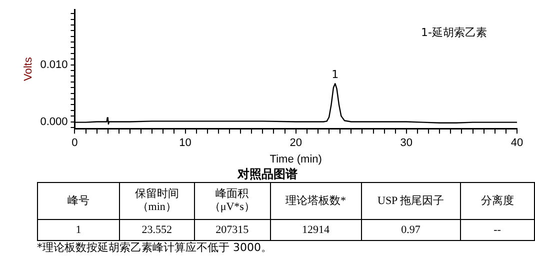 The height and width of the screenshot is (269, 535). I want to click on x-tick-label: 10, so click(185, 143).